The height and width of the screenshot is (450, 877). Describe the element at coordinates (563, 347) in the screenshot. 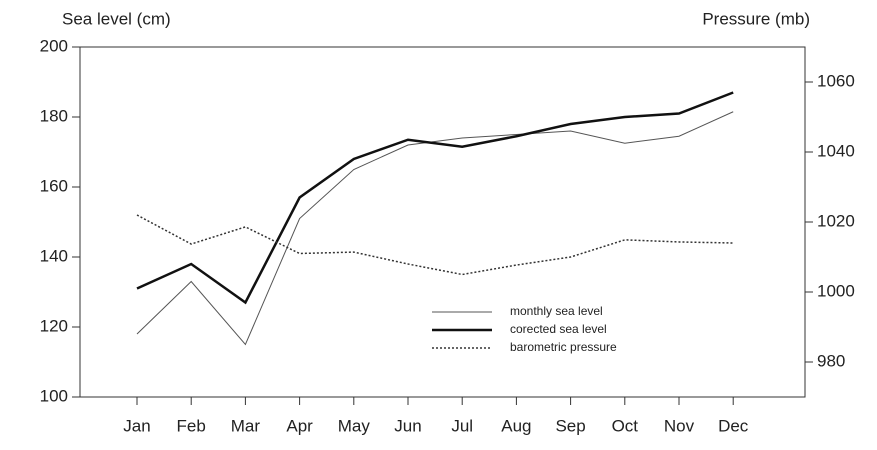

I see `legend-label: barometric pressure` at that location.